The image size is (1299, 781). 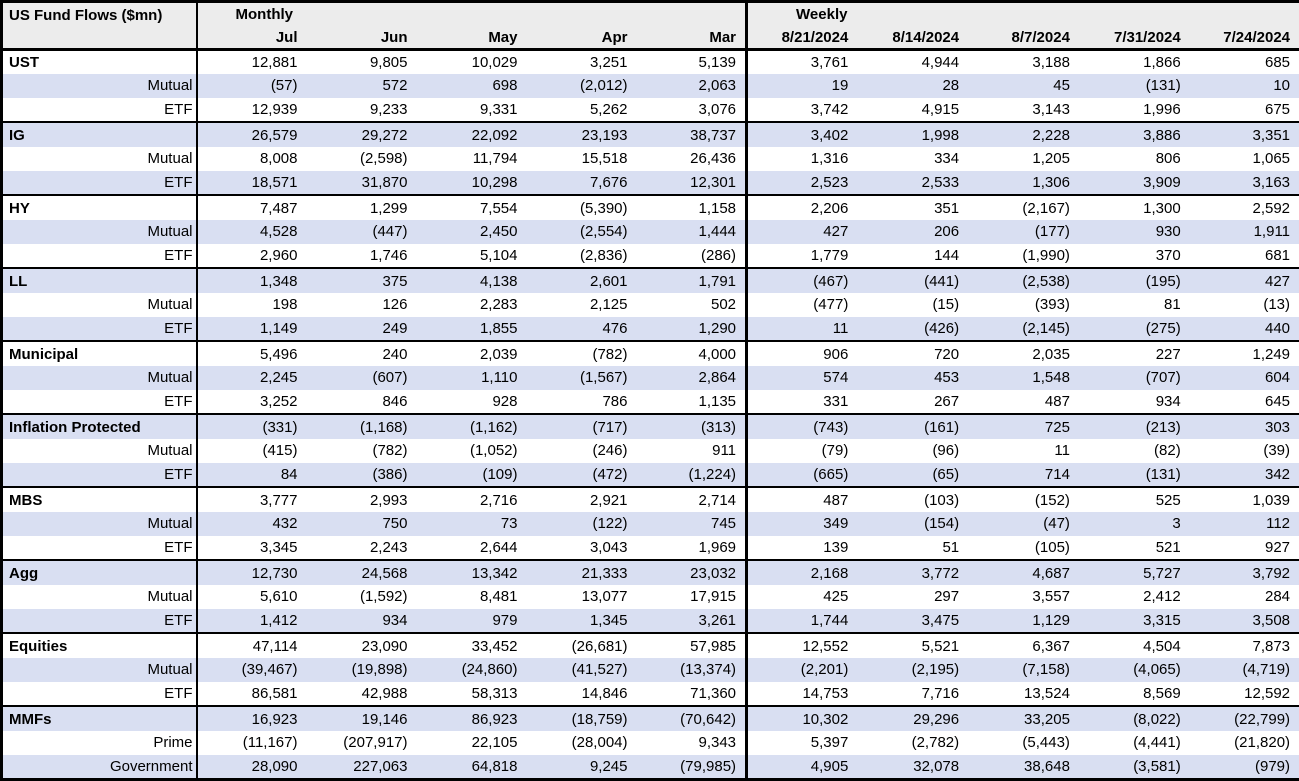 I want to click on cell-monthly-4: 3,043, so click(x=582, y=548).